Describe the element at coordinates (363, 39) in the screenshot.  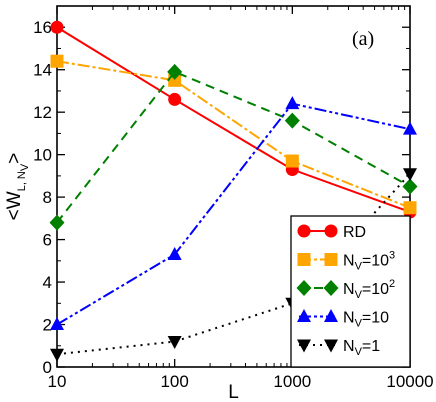
I see `panel-label: (a)` at that location.